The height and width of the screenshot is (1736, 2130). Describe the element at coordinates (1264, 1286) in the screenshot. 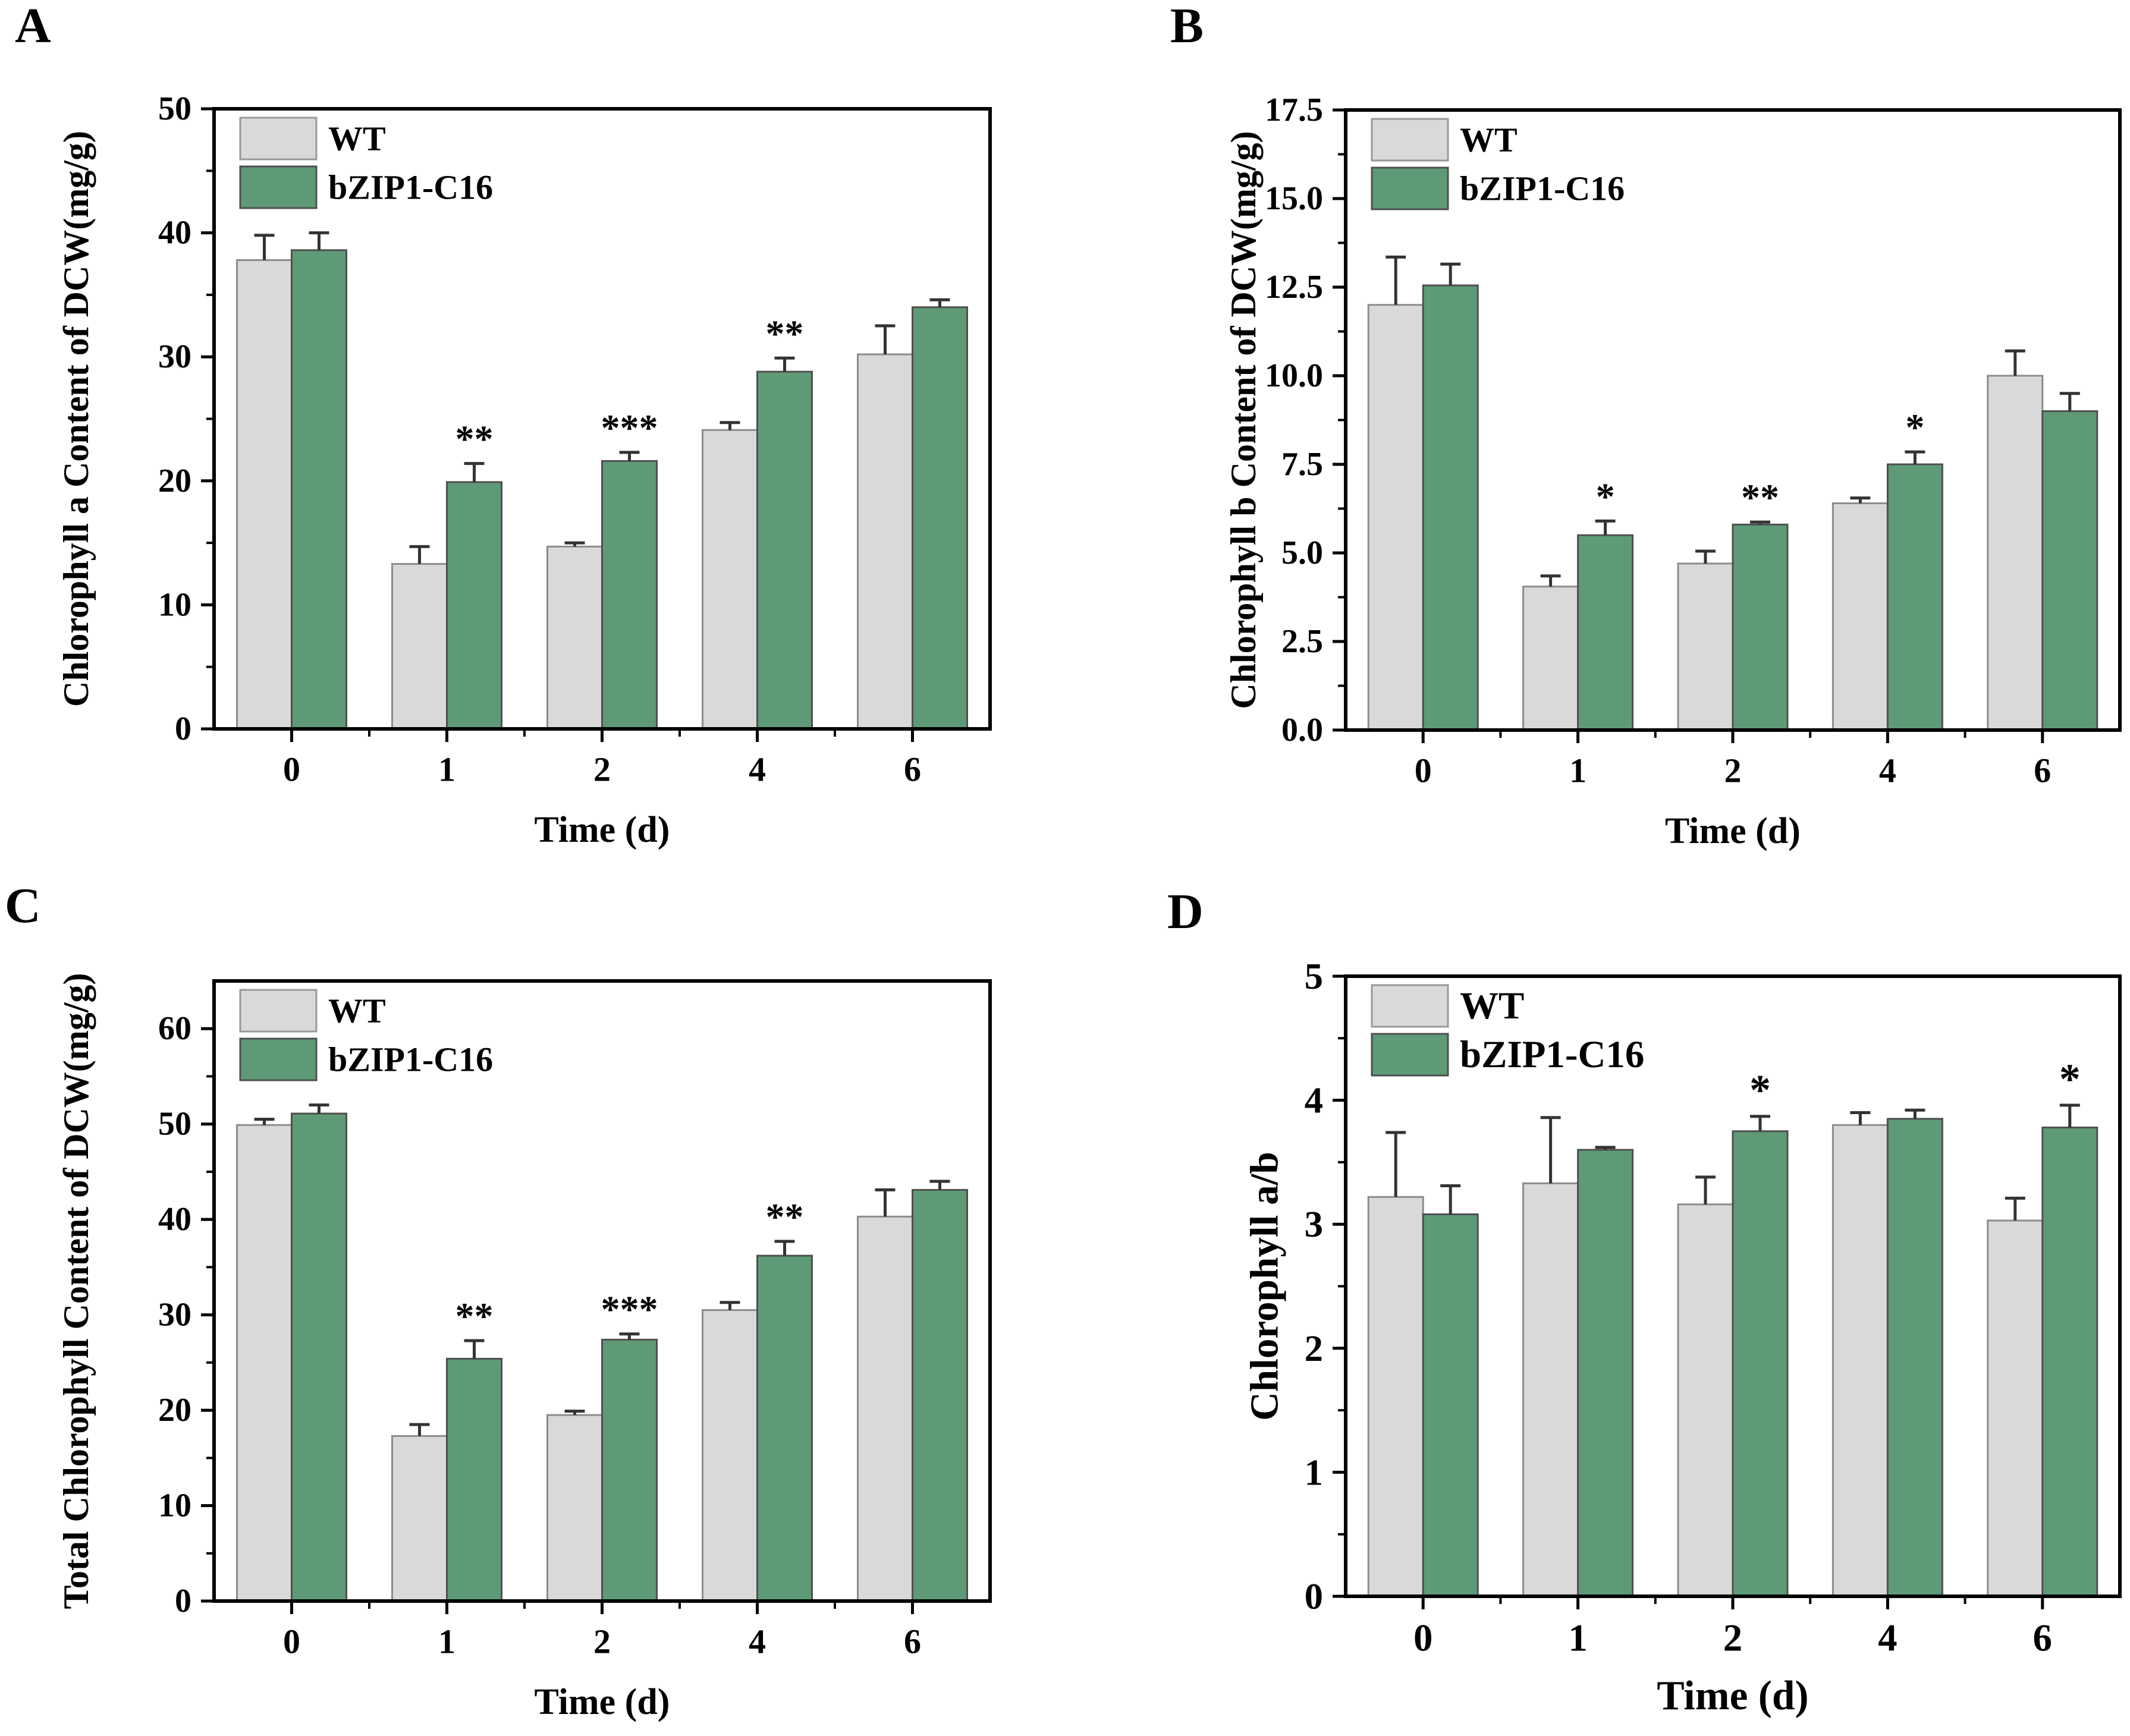

I see `y-axis-title: Chlorophyll a/b` at that location.